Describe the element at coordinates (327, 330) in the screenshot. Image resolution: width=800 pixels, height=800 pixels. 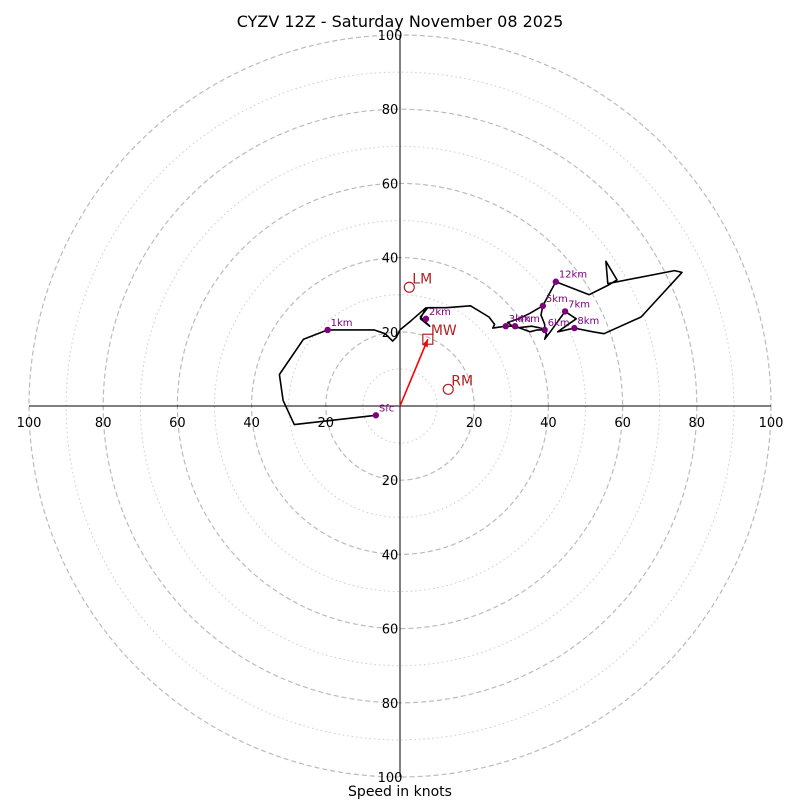
I see `height-marker-1km` at that location.